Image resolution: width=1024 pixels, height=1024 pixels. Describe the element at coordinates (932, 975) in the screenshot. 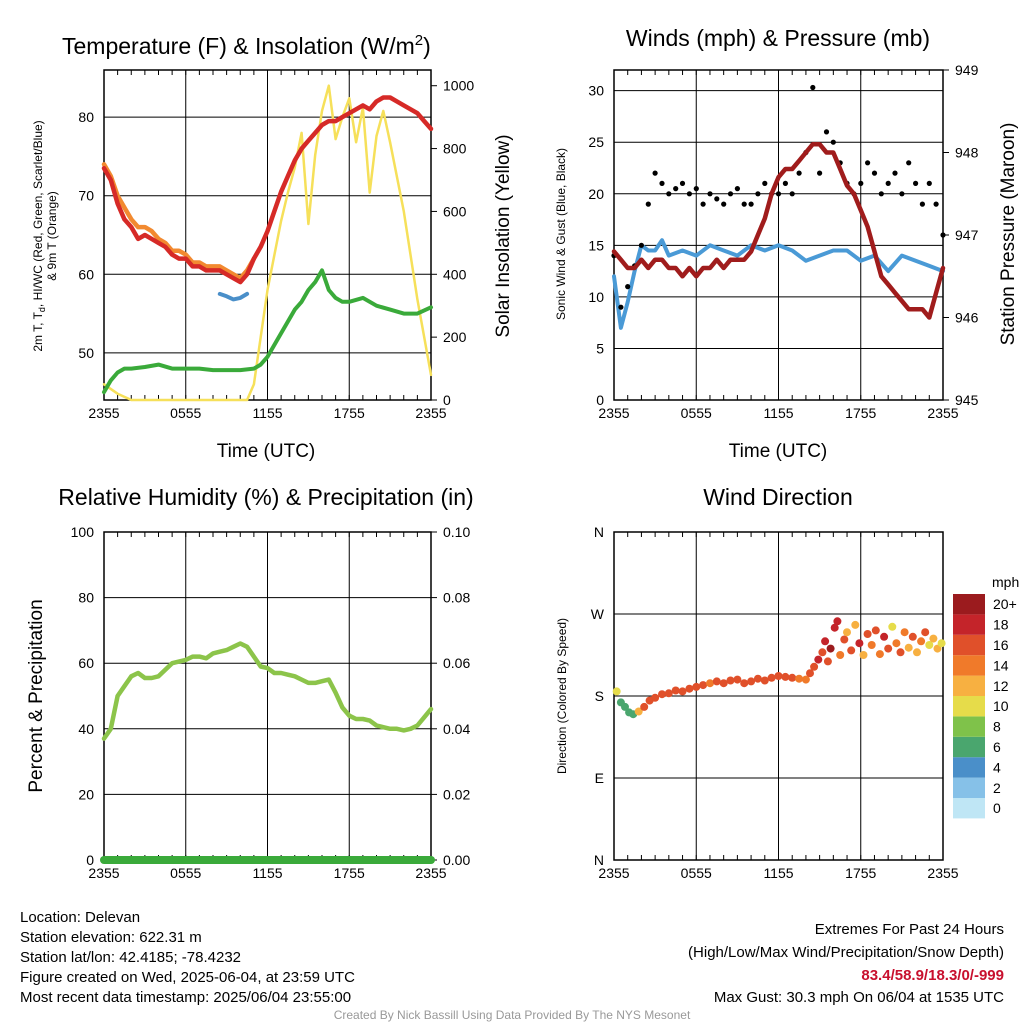

I see `extremes-values: 83.4/58.9/18.3/0/-999` at that location.